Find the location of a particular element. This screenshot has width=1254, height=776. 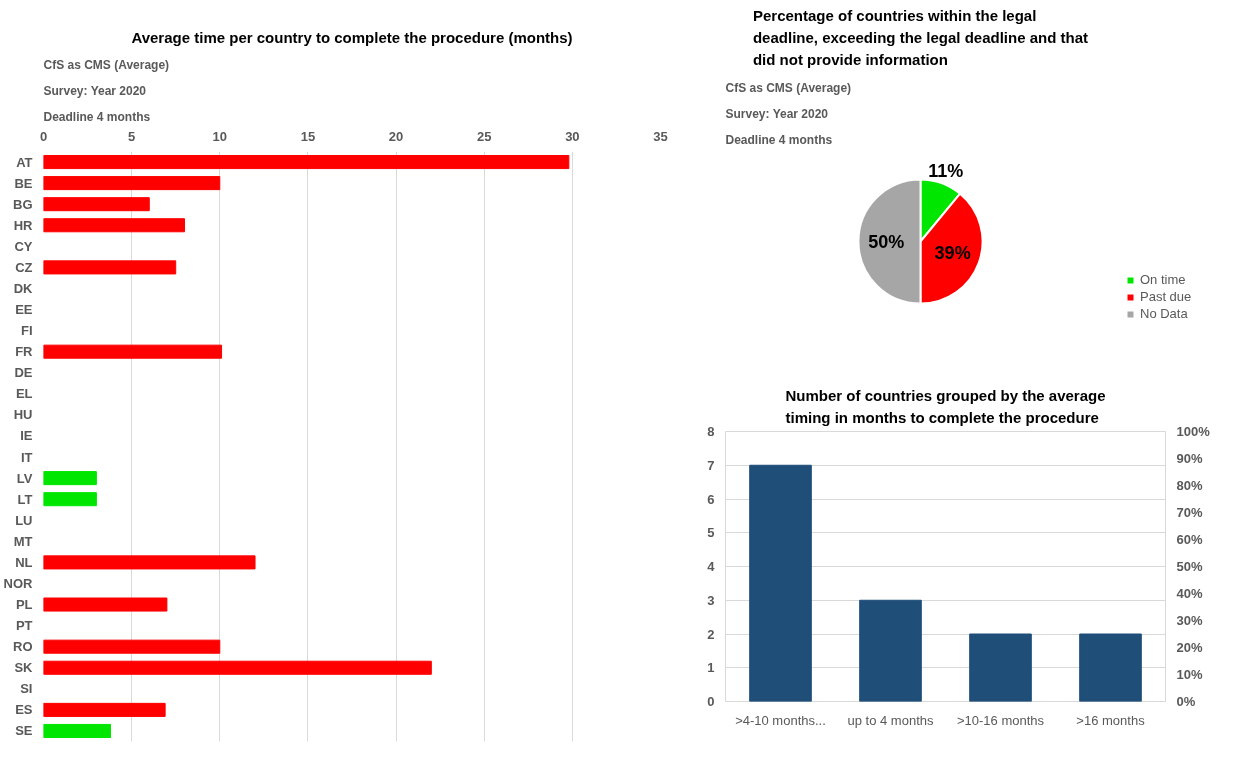

x-tick-label: 10 is located at coordinates (220, 136).